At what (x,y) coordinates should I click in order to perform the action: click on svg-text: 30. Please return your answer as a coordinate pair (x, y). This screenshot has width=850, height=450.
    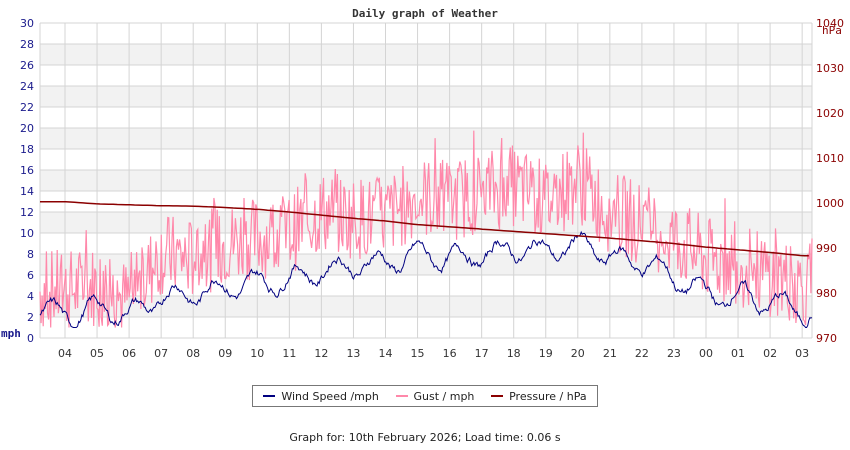
    Looking at the image, I should click on (27, 23).